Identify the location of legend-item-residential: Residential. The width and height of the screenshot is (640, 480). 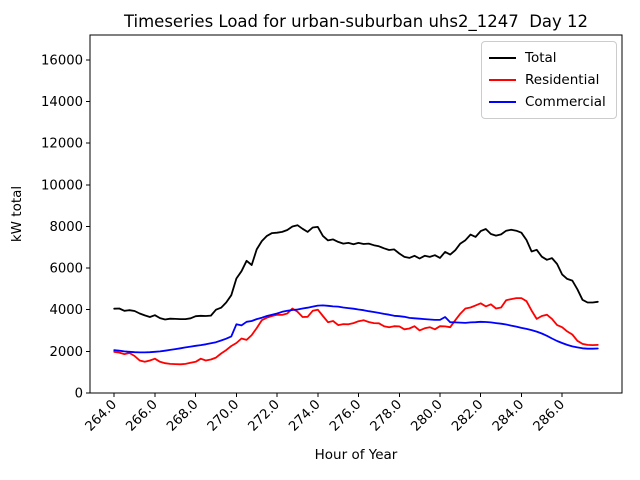
(548, 80).